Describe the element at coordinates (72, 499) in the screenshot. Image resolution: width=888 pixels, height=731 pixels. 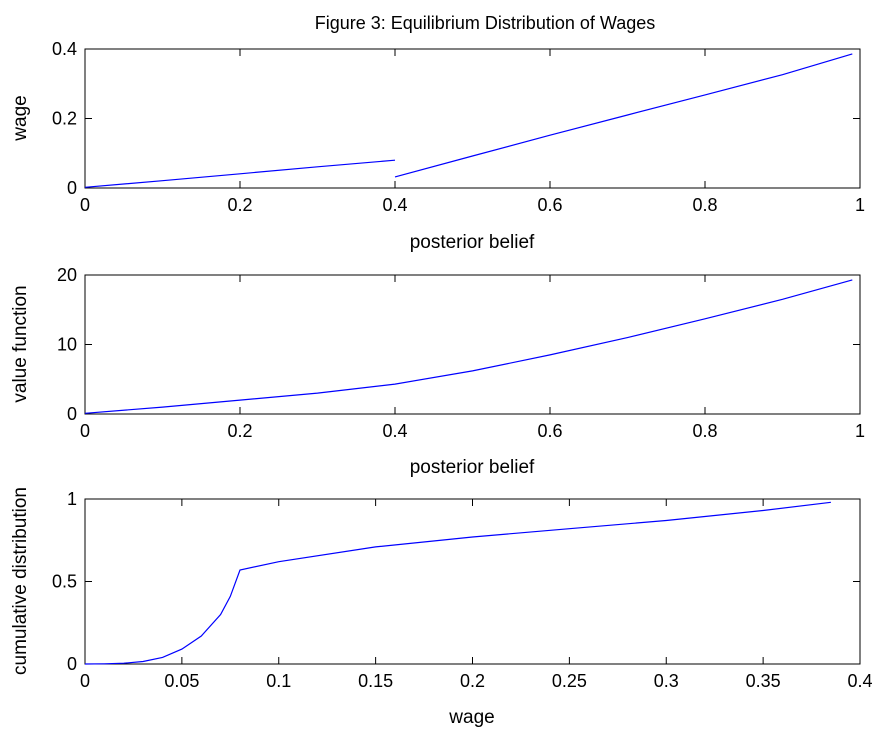
I see `y-tick-label: 1` at that location.